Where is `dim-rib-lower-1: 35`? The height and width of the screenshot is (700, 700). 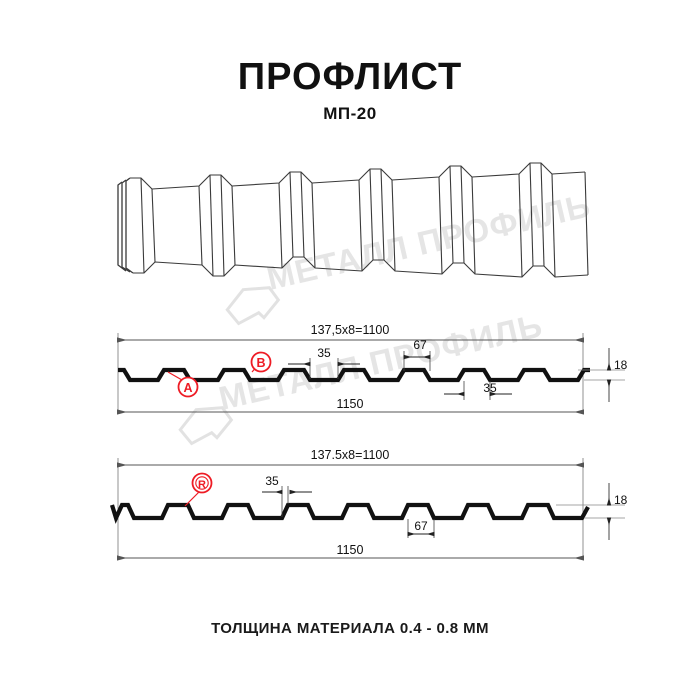
dim-rib-lower-1: 35 is located at coordinates (490, 388).